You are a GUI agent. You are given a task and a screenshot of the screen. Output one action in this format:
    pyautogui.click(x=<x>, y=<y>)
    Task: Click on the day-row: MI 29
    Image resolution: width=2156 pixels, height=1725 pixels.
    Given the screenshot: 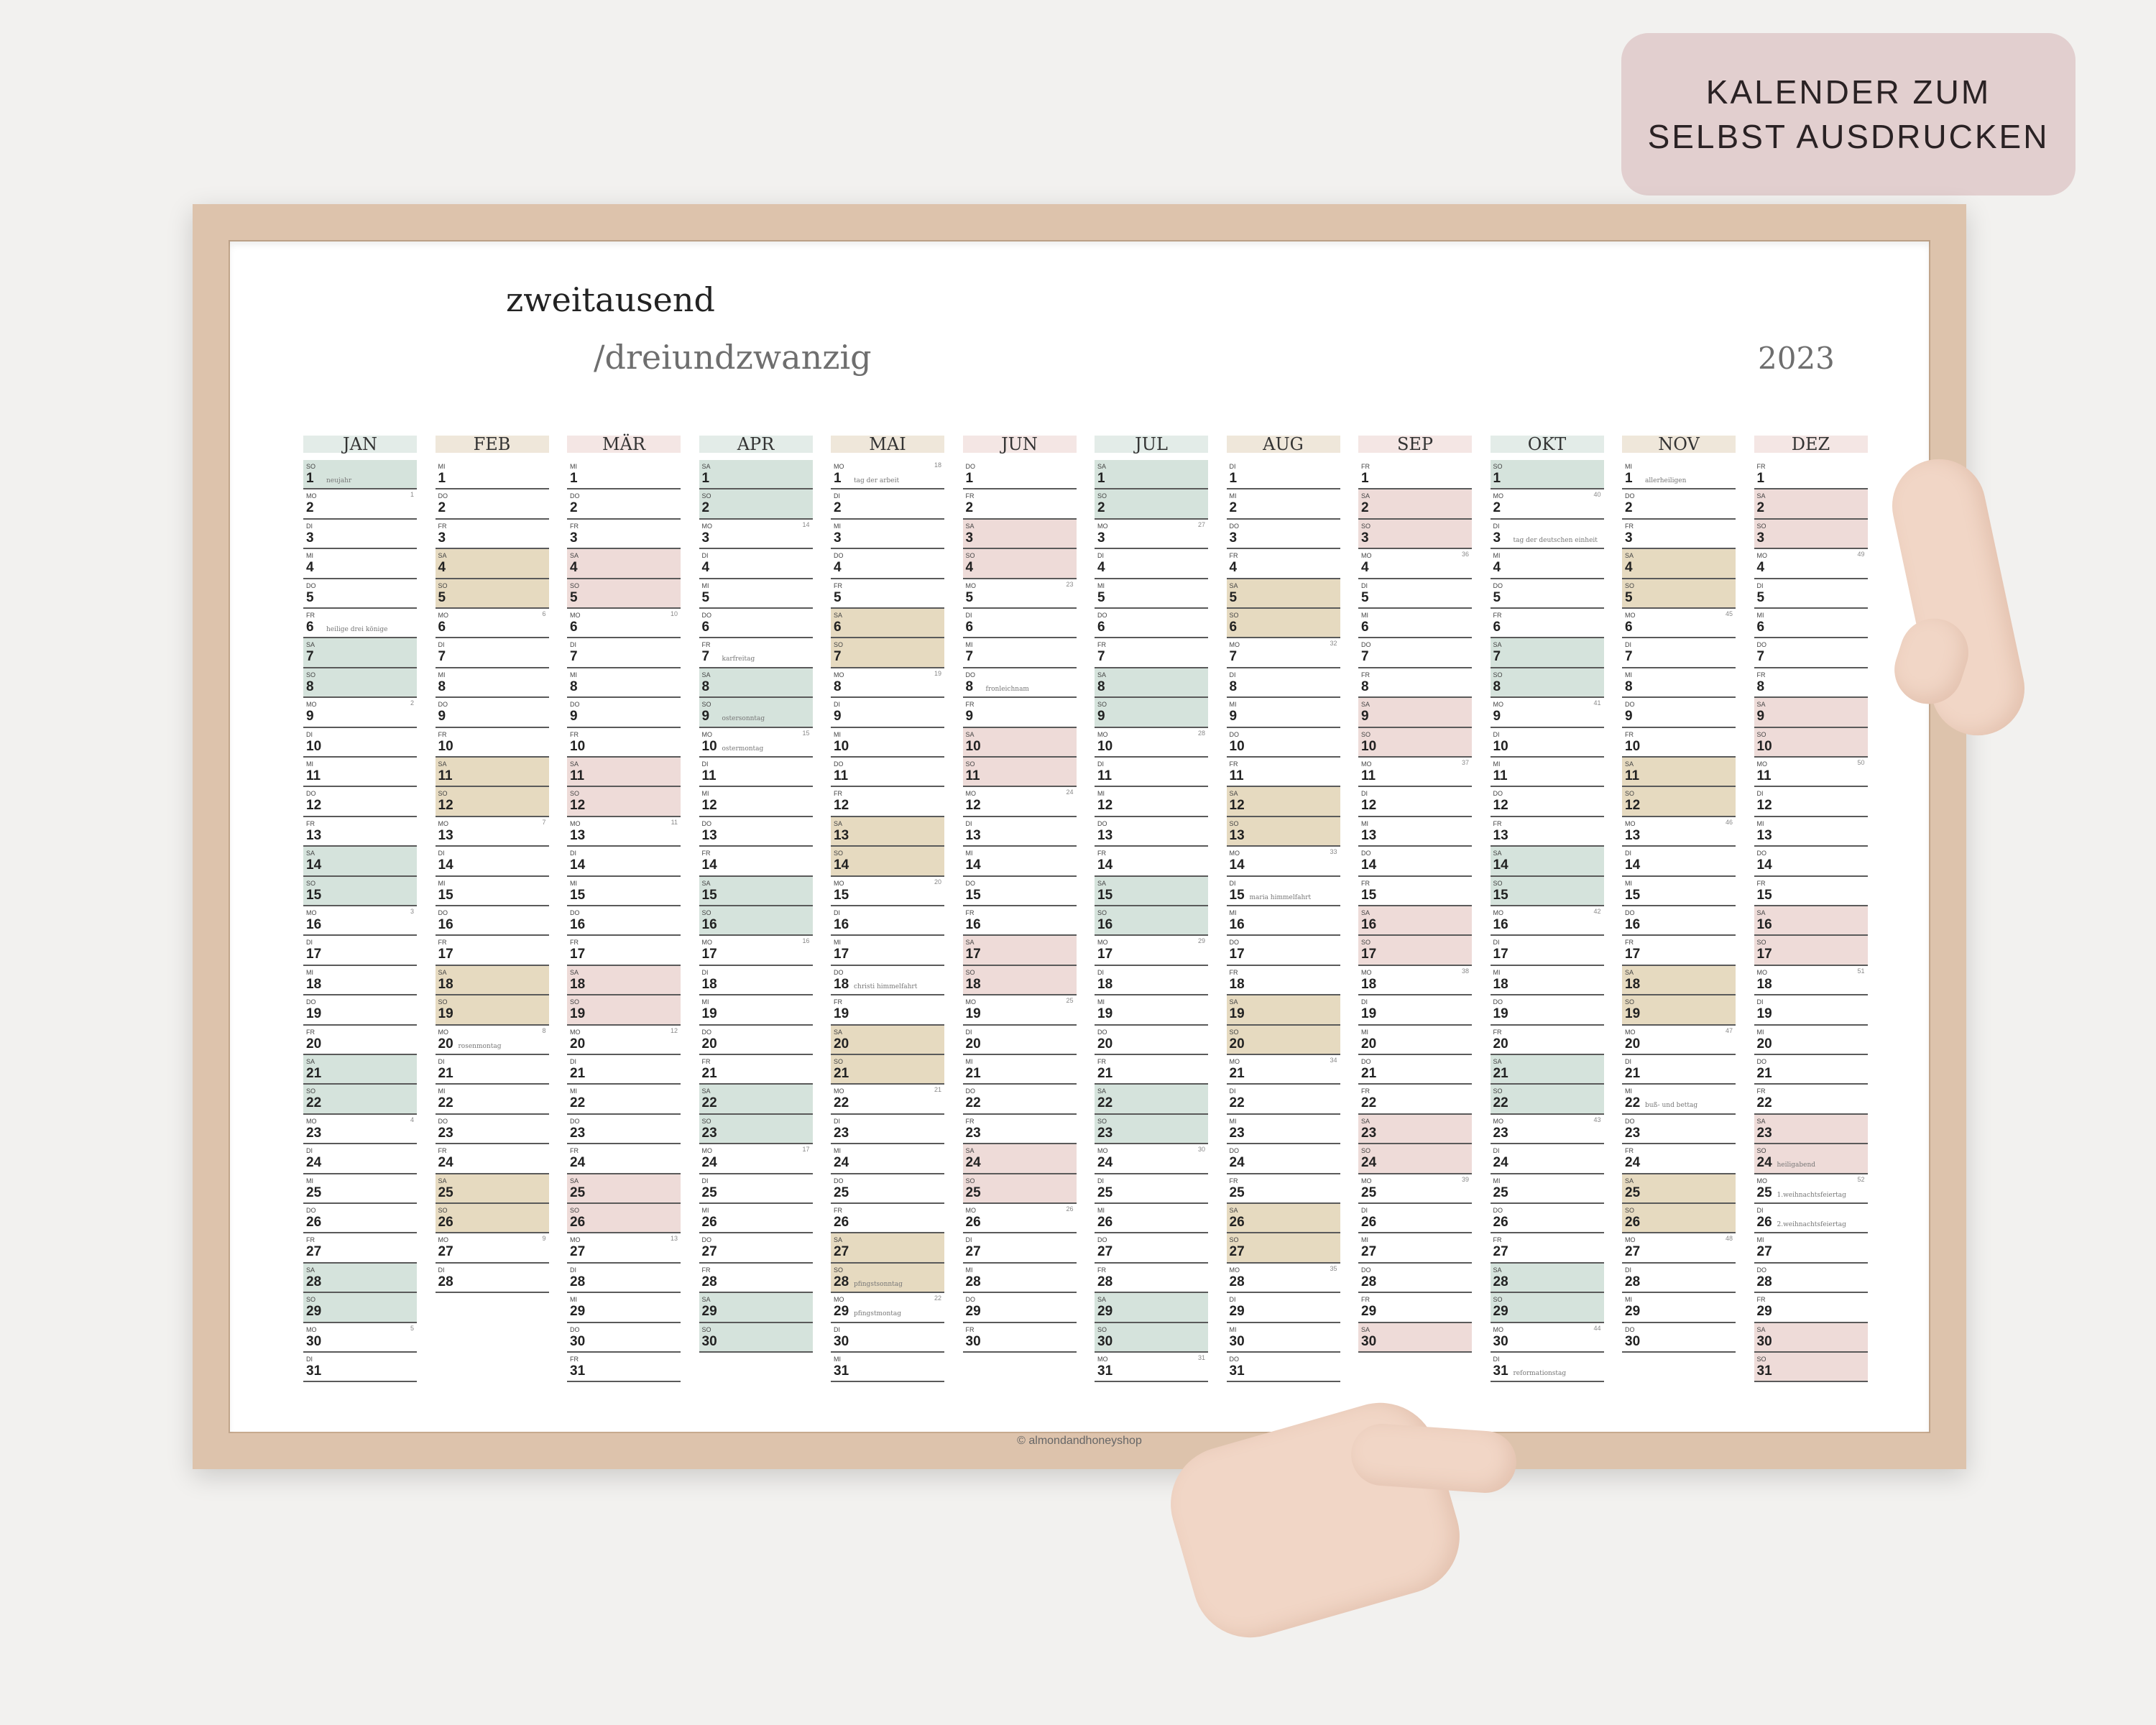 What is the action you would take?
    pyautogui.click(x=624, y=1308)
    